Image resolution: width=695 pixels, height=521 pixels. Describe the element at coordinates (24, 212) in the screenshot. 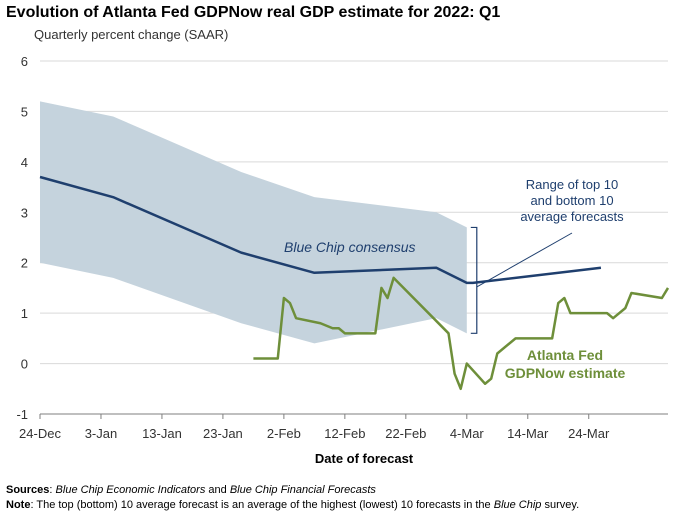

I see `y-tick-label: 3` at that location.